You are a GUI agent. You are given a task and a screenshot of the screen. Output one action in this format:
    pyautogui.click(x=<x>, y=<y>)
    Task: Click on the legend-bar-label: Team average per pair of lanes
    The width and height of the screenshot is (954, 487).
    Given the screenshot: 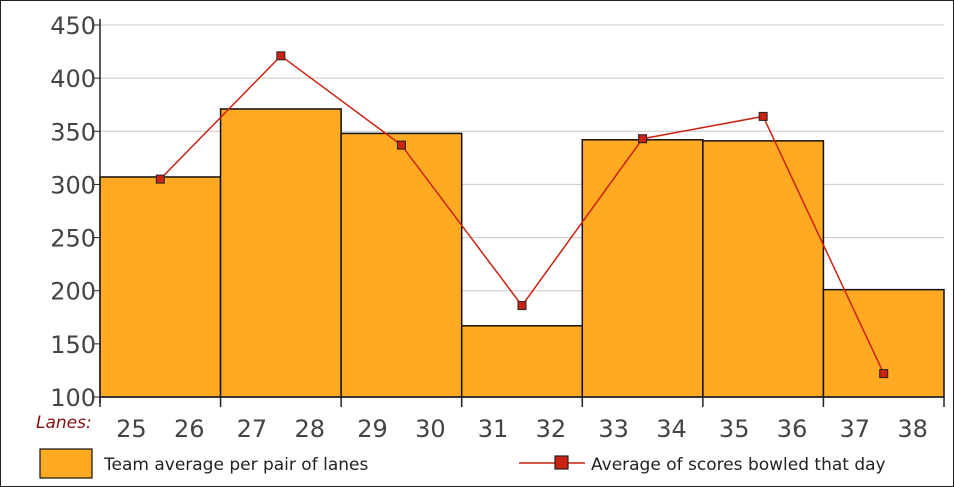 What is the action you would take?
    pyautogui.click(x=235, y=465)
    